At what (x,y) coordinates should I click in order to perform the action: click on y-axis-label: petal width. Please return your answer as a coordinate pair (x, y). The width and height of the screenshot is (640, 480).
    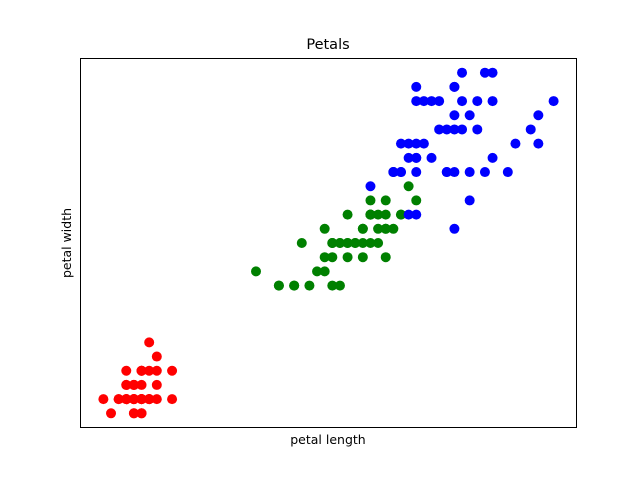
    Looking at the image, I should click on (66, 243).